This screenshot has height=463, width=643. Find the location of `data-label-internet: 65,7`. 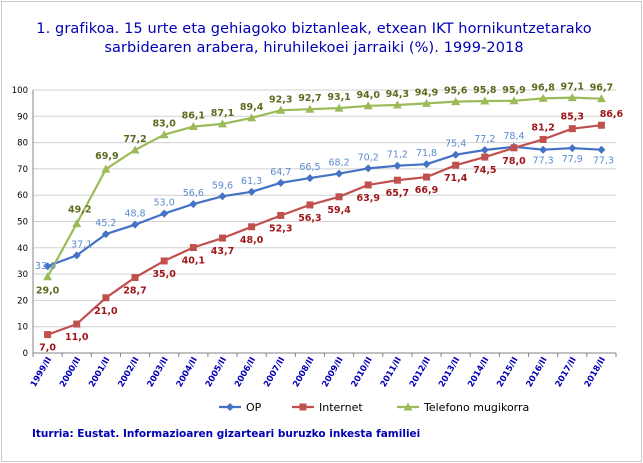

data-label-internet: 65,7 is located at coordinates (397, 193).